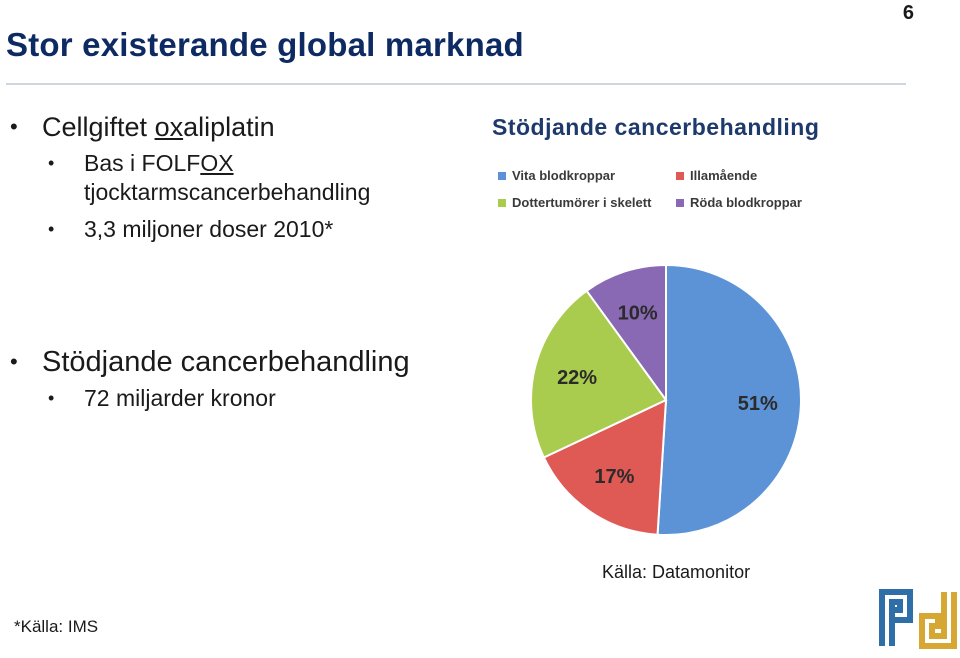 This screenshot has height=658, width=960. I want to click on footnote: *Källa: IMS, so click(56, 626).